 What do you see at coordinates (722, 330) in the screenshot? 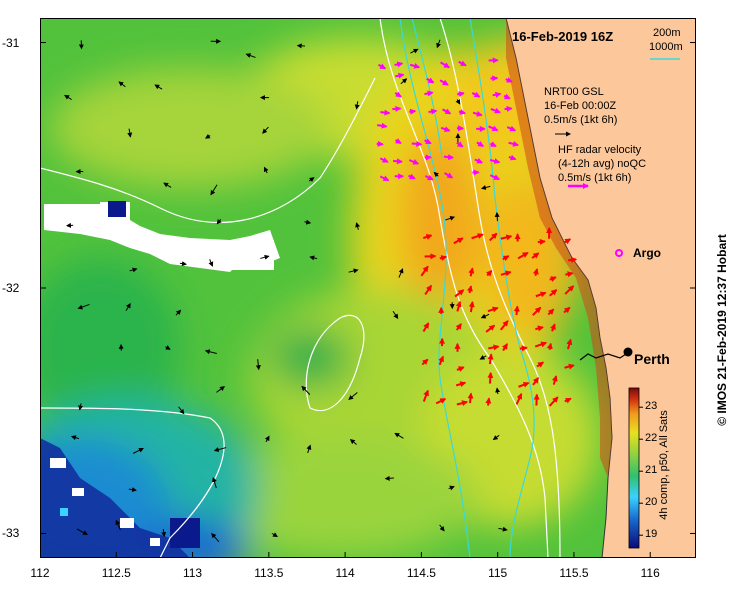
I see `credit-text: © IMOS 21-Feb-2019 12:37 Hobart` at bounding box center [722, 330].